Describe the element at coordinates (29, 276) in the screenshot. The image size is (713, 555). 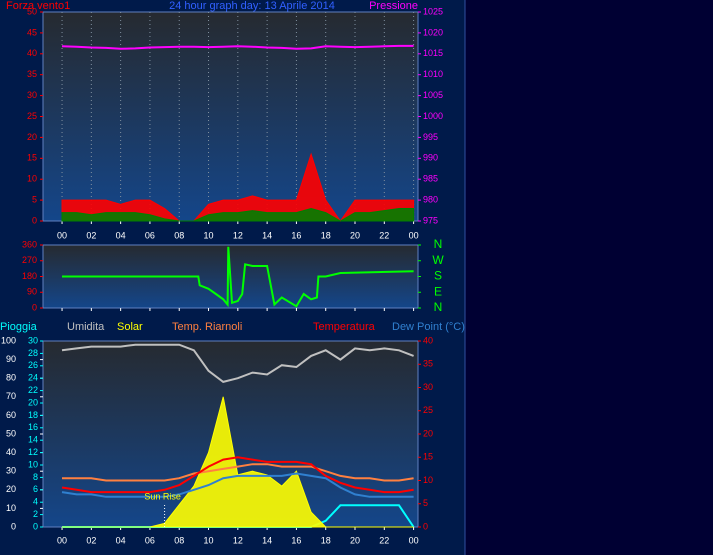
I see `y-tick-label: 180` at that location.